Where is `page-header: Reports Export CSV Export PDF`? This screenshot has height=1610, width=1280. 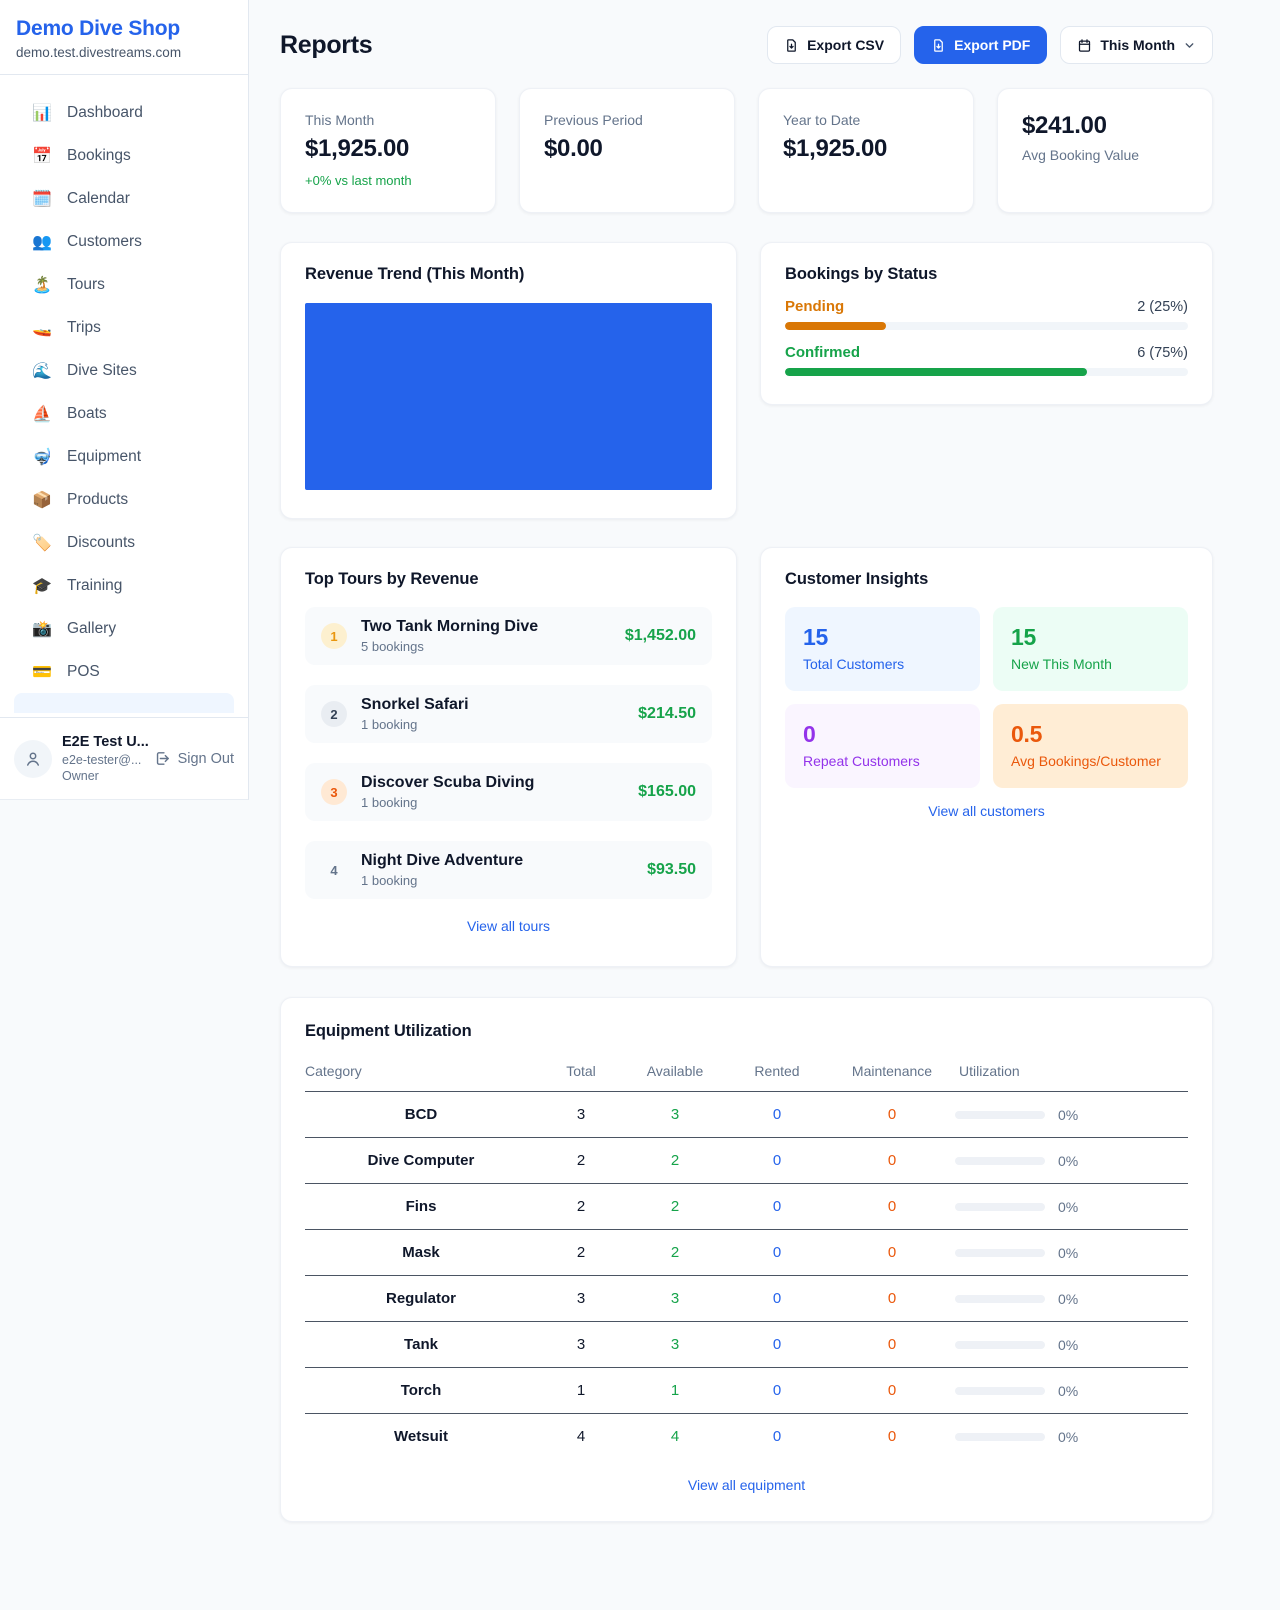
page-header: Reports Export CSV Export PDF is located at coordinates (746, 45).